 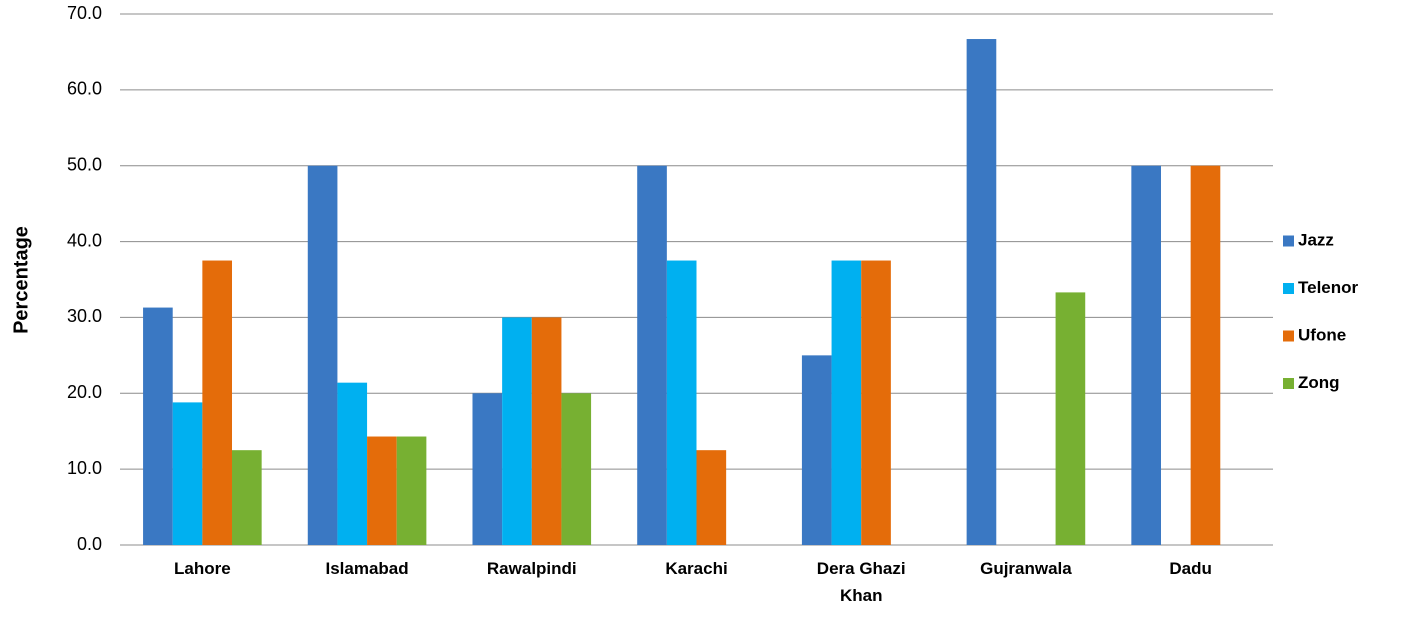 I want to click on x-tick-label: Lahore, so click(x=202, y=568).